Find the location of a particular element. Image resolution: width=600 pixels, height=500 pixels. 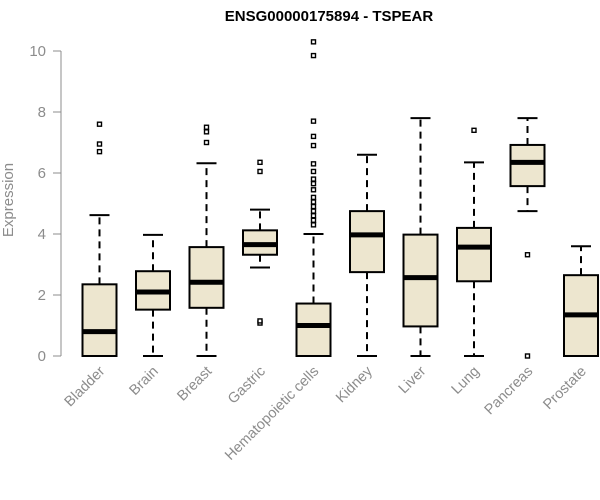

box-group-hematopoietic-cells is located at coordinates (313, 198).